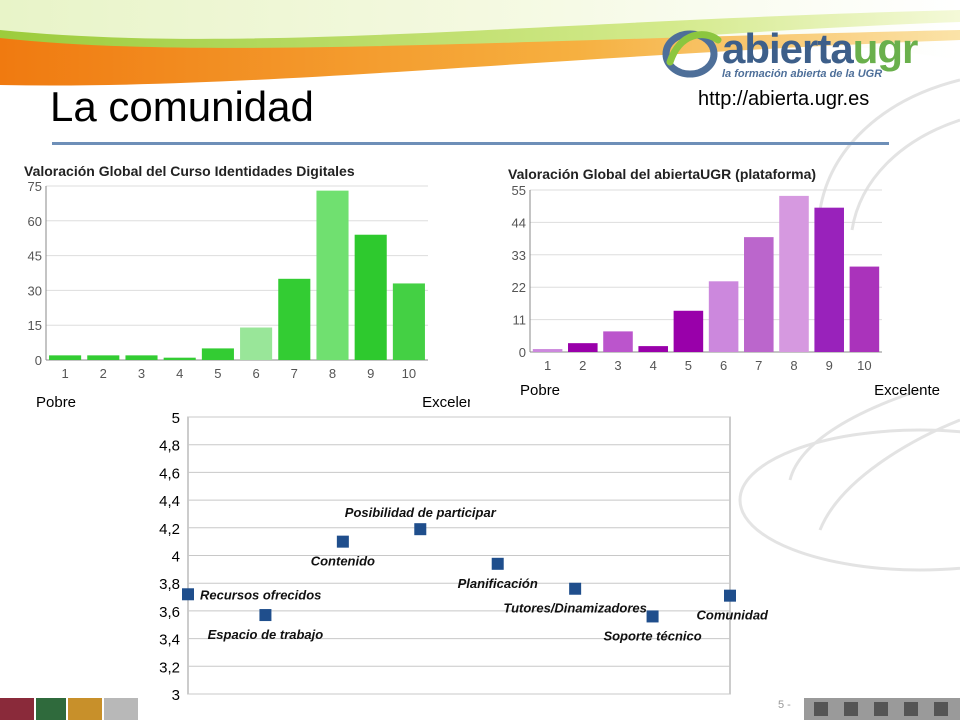  What do you see at coordinates (35, 221) in the screenshot?
I see `course-chart-ytick-label: 60` at bounding box center [35, 221].